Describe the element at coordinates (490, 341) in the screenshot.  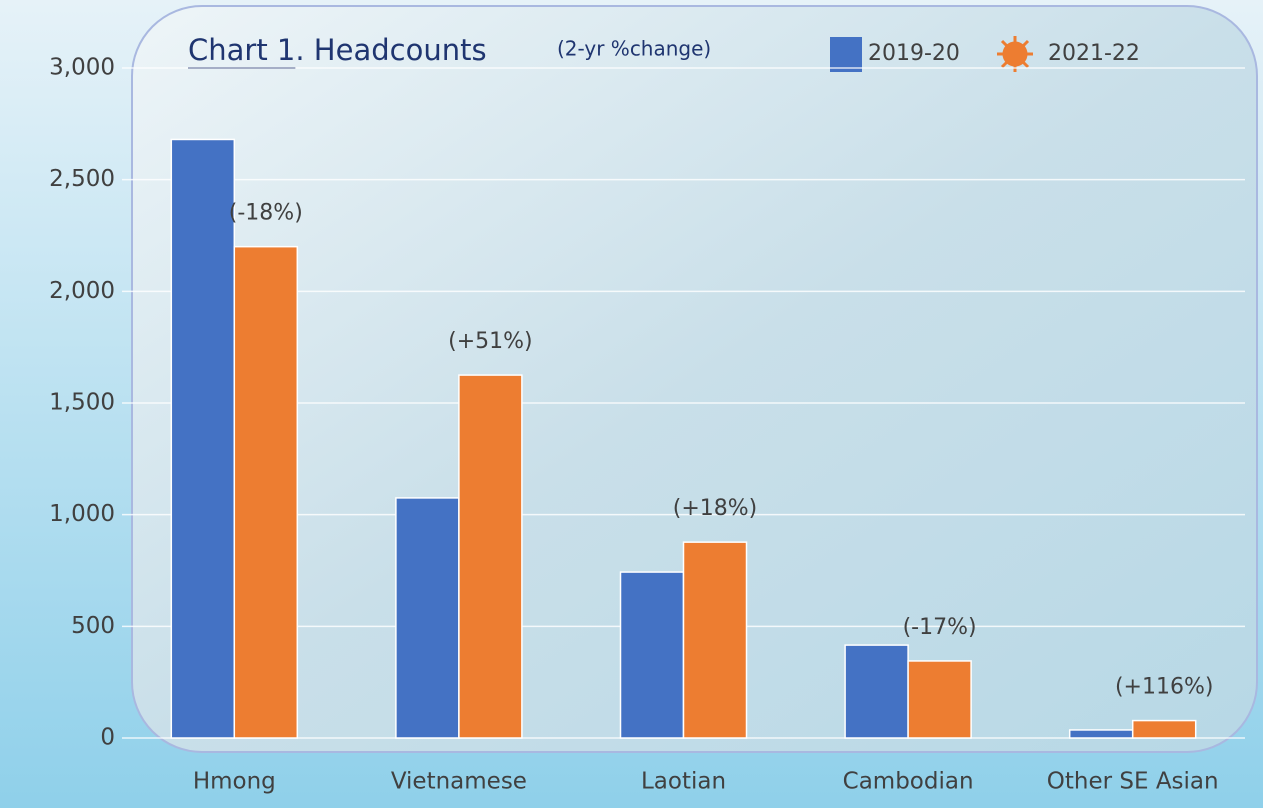
I see `annotation: (+51%)` at that location.